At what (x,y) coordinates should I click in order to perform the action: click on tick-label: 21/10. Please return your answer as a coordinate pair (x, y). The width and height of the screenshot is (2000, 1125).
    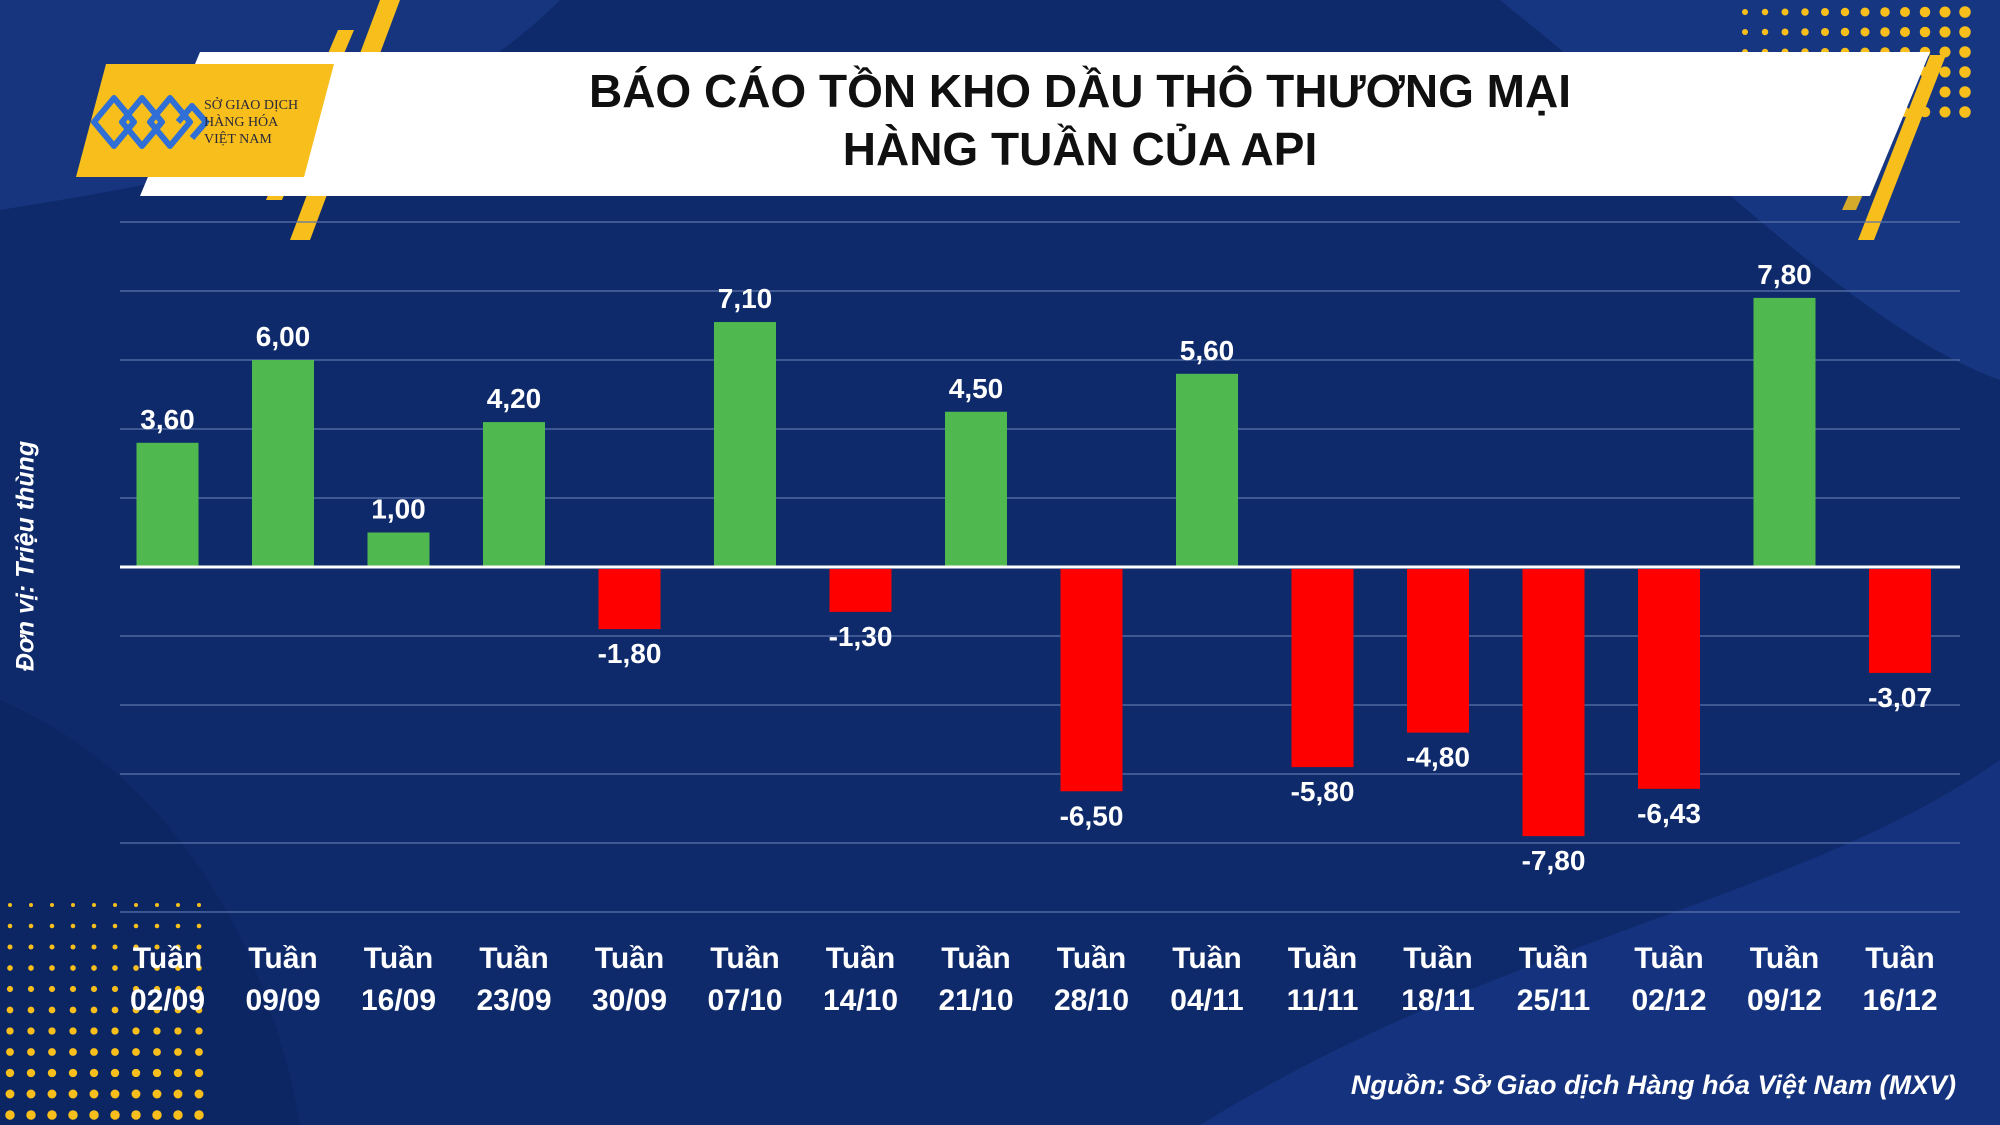
    Looking at the image, I should click on (975, 1000).